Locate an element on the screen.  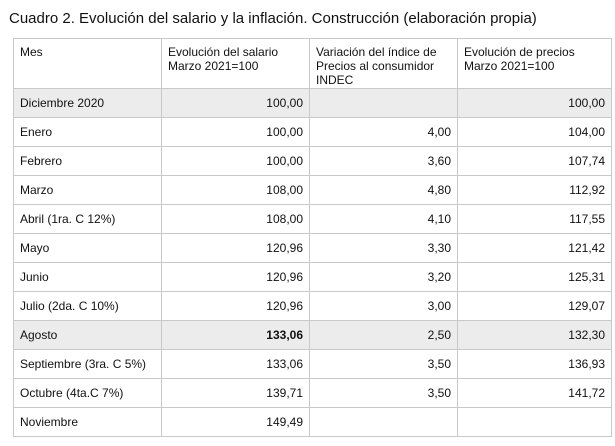
table-row: Enero 100,00 4,00 104,00 is located at coordinates (312, 132).